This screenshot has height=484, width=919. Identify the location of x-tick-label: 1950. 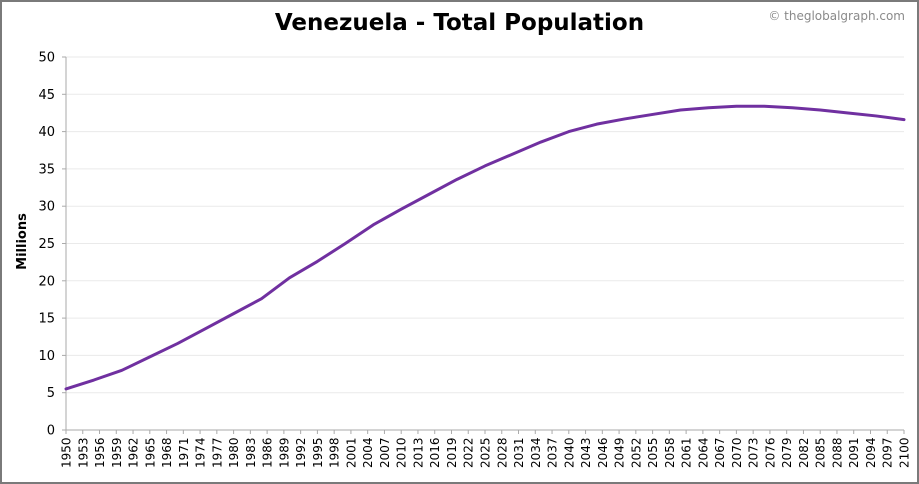
(67, 452).